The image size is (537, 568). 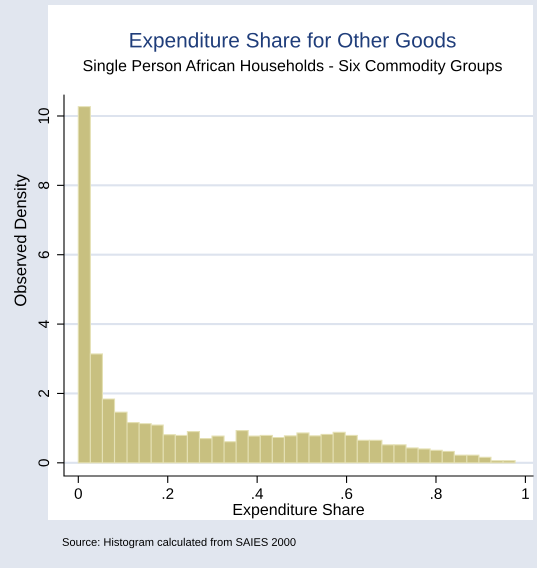 What do you see at coordinates (44, 393) in the screenshot?
I see `y-tick-label: 2` at bounding box center [44, 393].